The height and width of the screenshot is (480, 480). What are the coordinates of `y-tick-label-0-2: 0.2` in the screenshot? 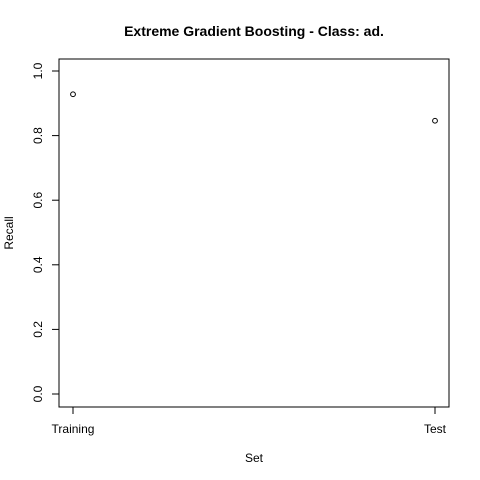 It's located at (38, 329).